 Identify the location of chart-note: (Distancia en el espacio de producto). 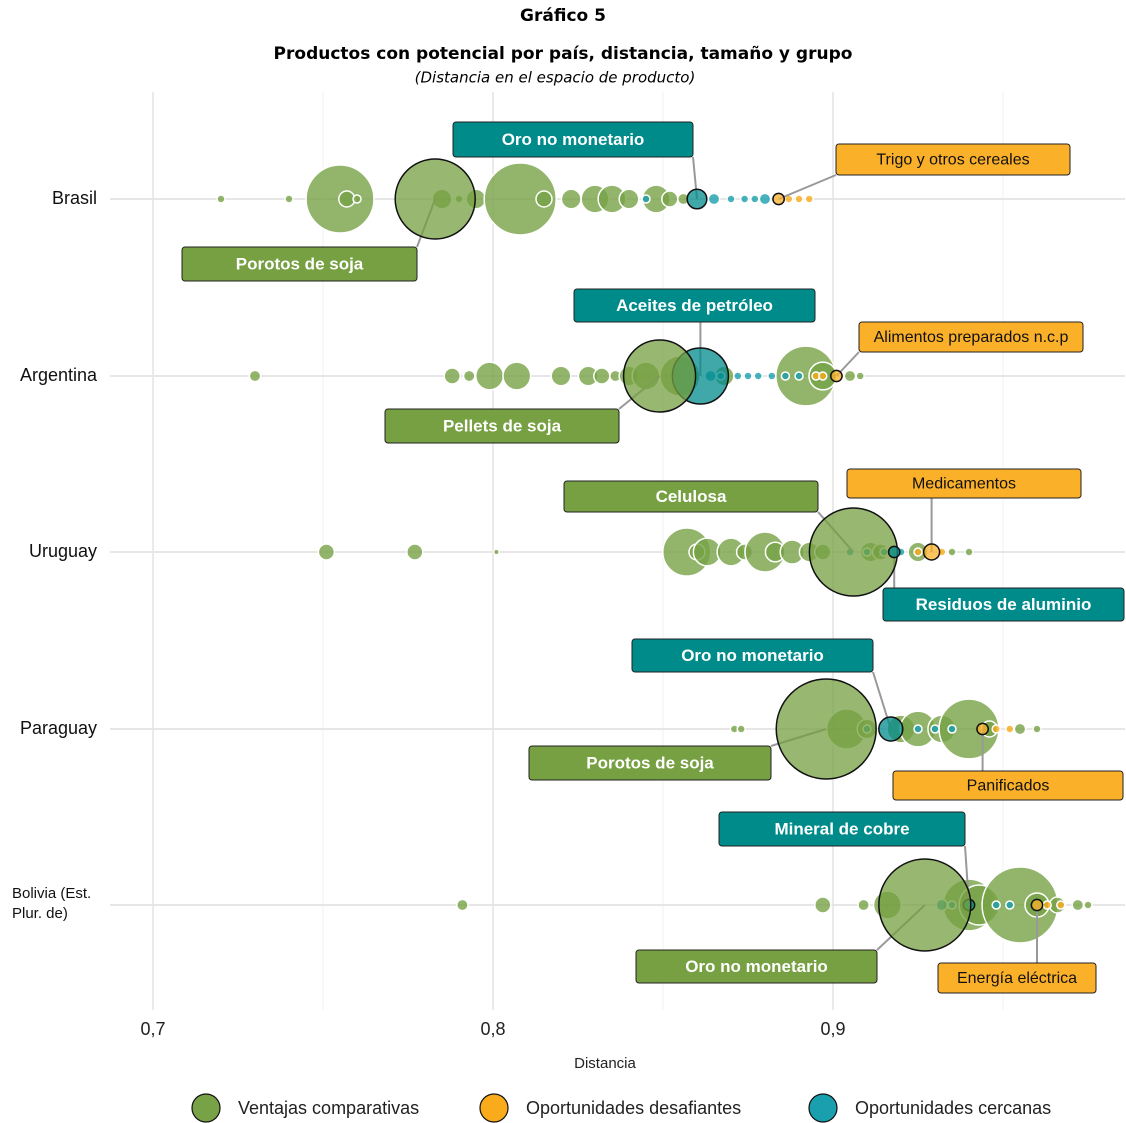
(555, 78).